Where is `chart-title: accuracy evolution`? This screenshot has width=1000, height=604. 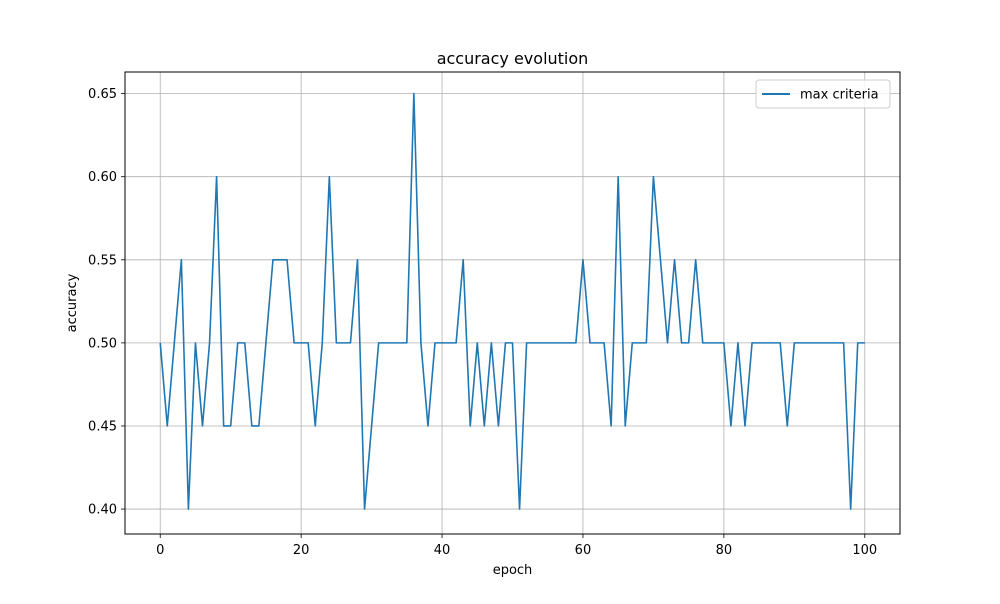 chart-title: accuracy evolution is located at coordinates (513, 58).